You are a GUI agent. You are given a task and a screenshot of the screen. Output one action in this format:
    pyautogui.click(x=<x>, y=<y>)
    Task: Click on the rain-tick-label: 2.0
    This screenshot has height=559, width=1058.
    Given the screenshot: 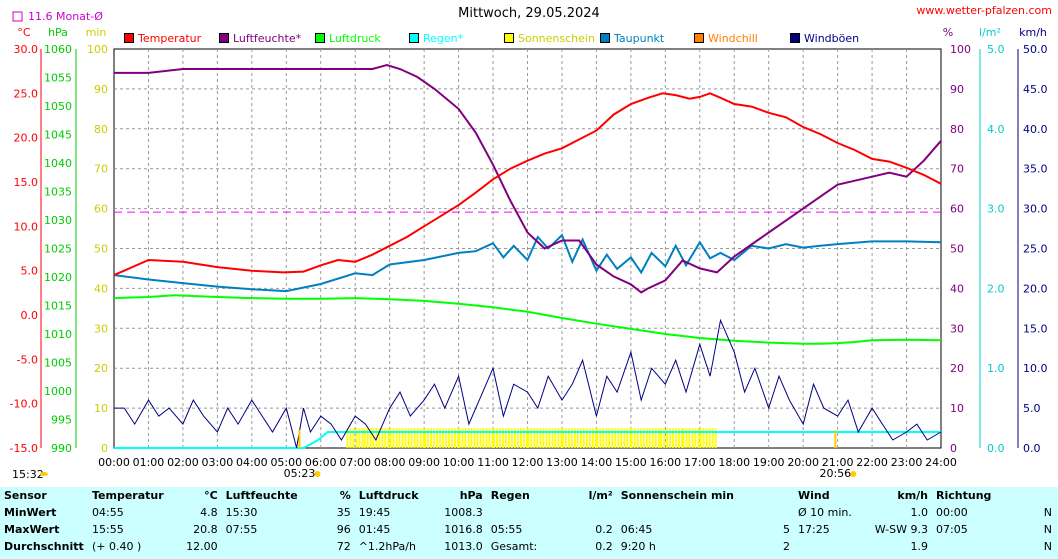 What is the action you would take?
    pyautogui.click(x=996, y=288)
    